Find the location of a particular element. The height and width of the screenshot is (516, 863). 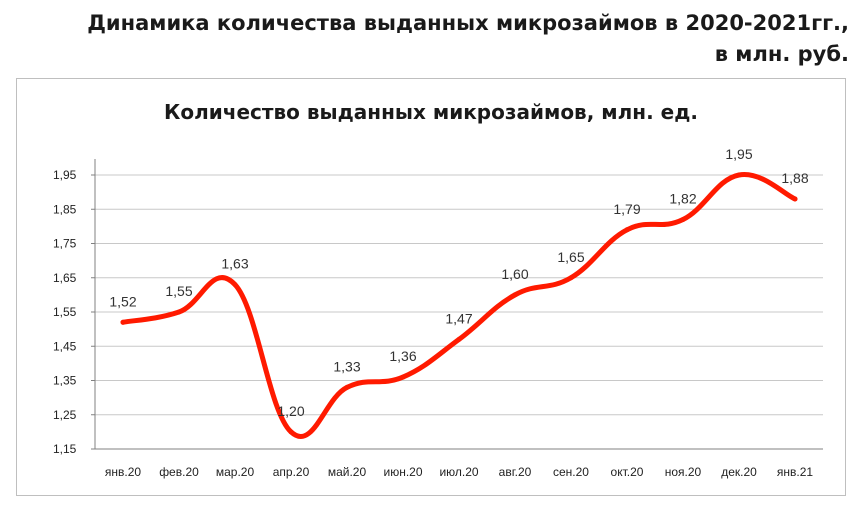

data-label: 1,65 is located at coordinates (570, 257).